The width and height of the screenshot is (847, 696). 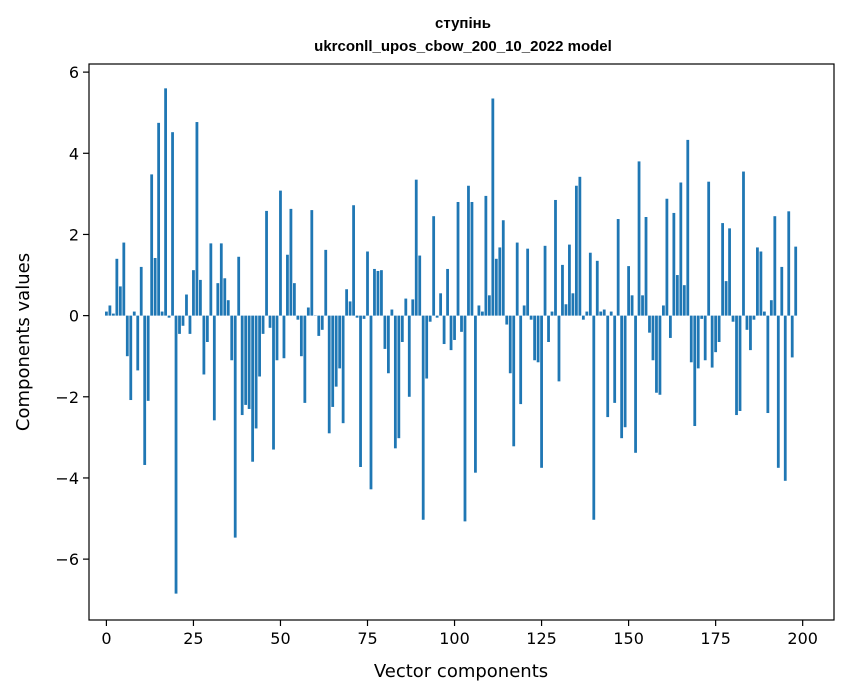 What do you see at coordinates (715, 638) in the screenshot?
I see `x-tick-label: 175` at bounding box center [715, 638].